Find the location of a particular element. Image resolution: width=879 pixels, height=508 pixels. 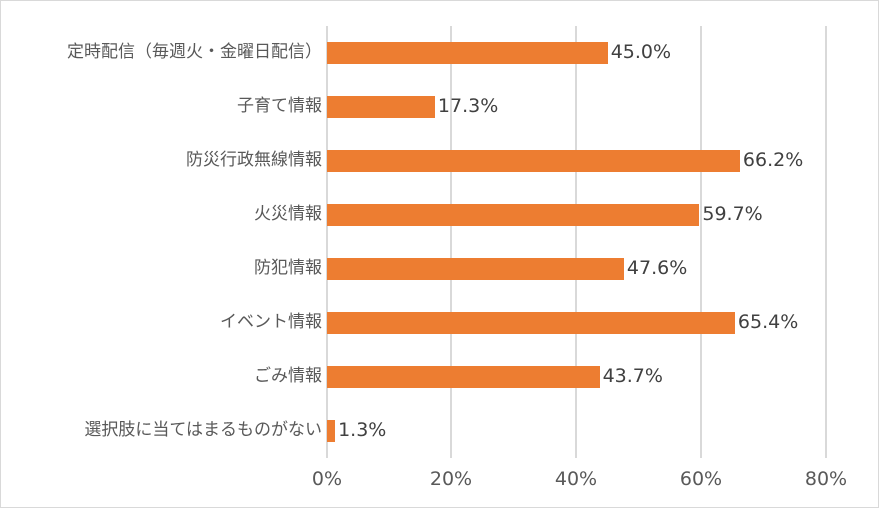

category-label: イベント情報 is located at coordinates (271, 322).